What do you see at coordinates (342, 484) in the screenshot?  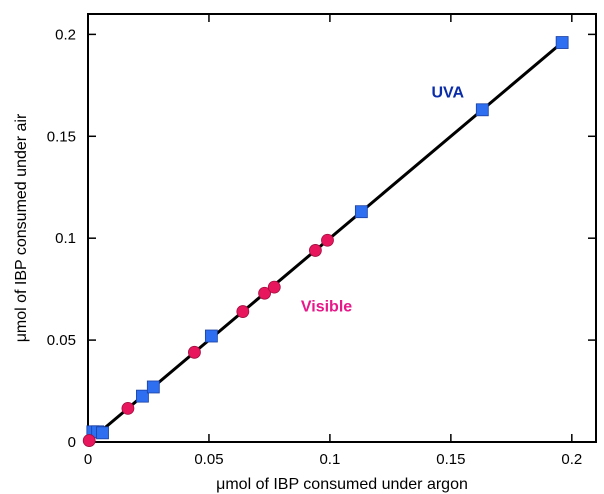 I see `x-axis-title: μmol of IBP consumed under argon` at bounding box center [342, 484].